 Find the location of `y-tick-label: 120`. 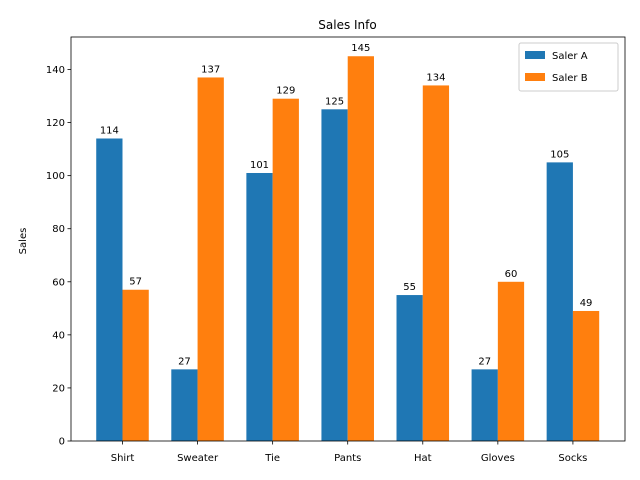

y-tick-label: 120 is located at coordinates (55, 123).